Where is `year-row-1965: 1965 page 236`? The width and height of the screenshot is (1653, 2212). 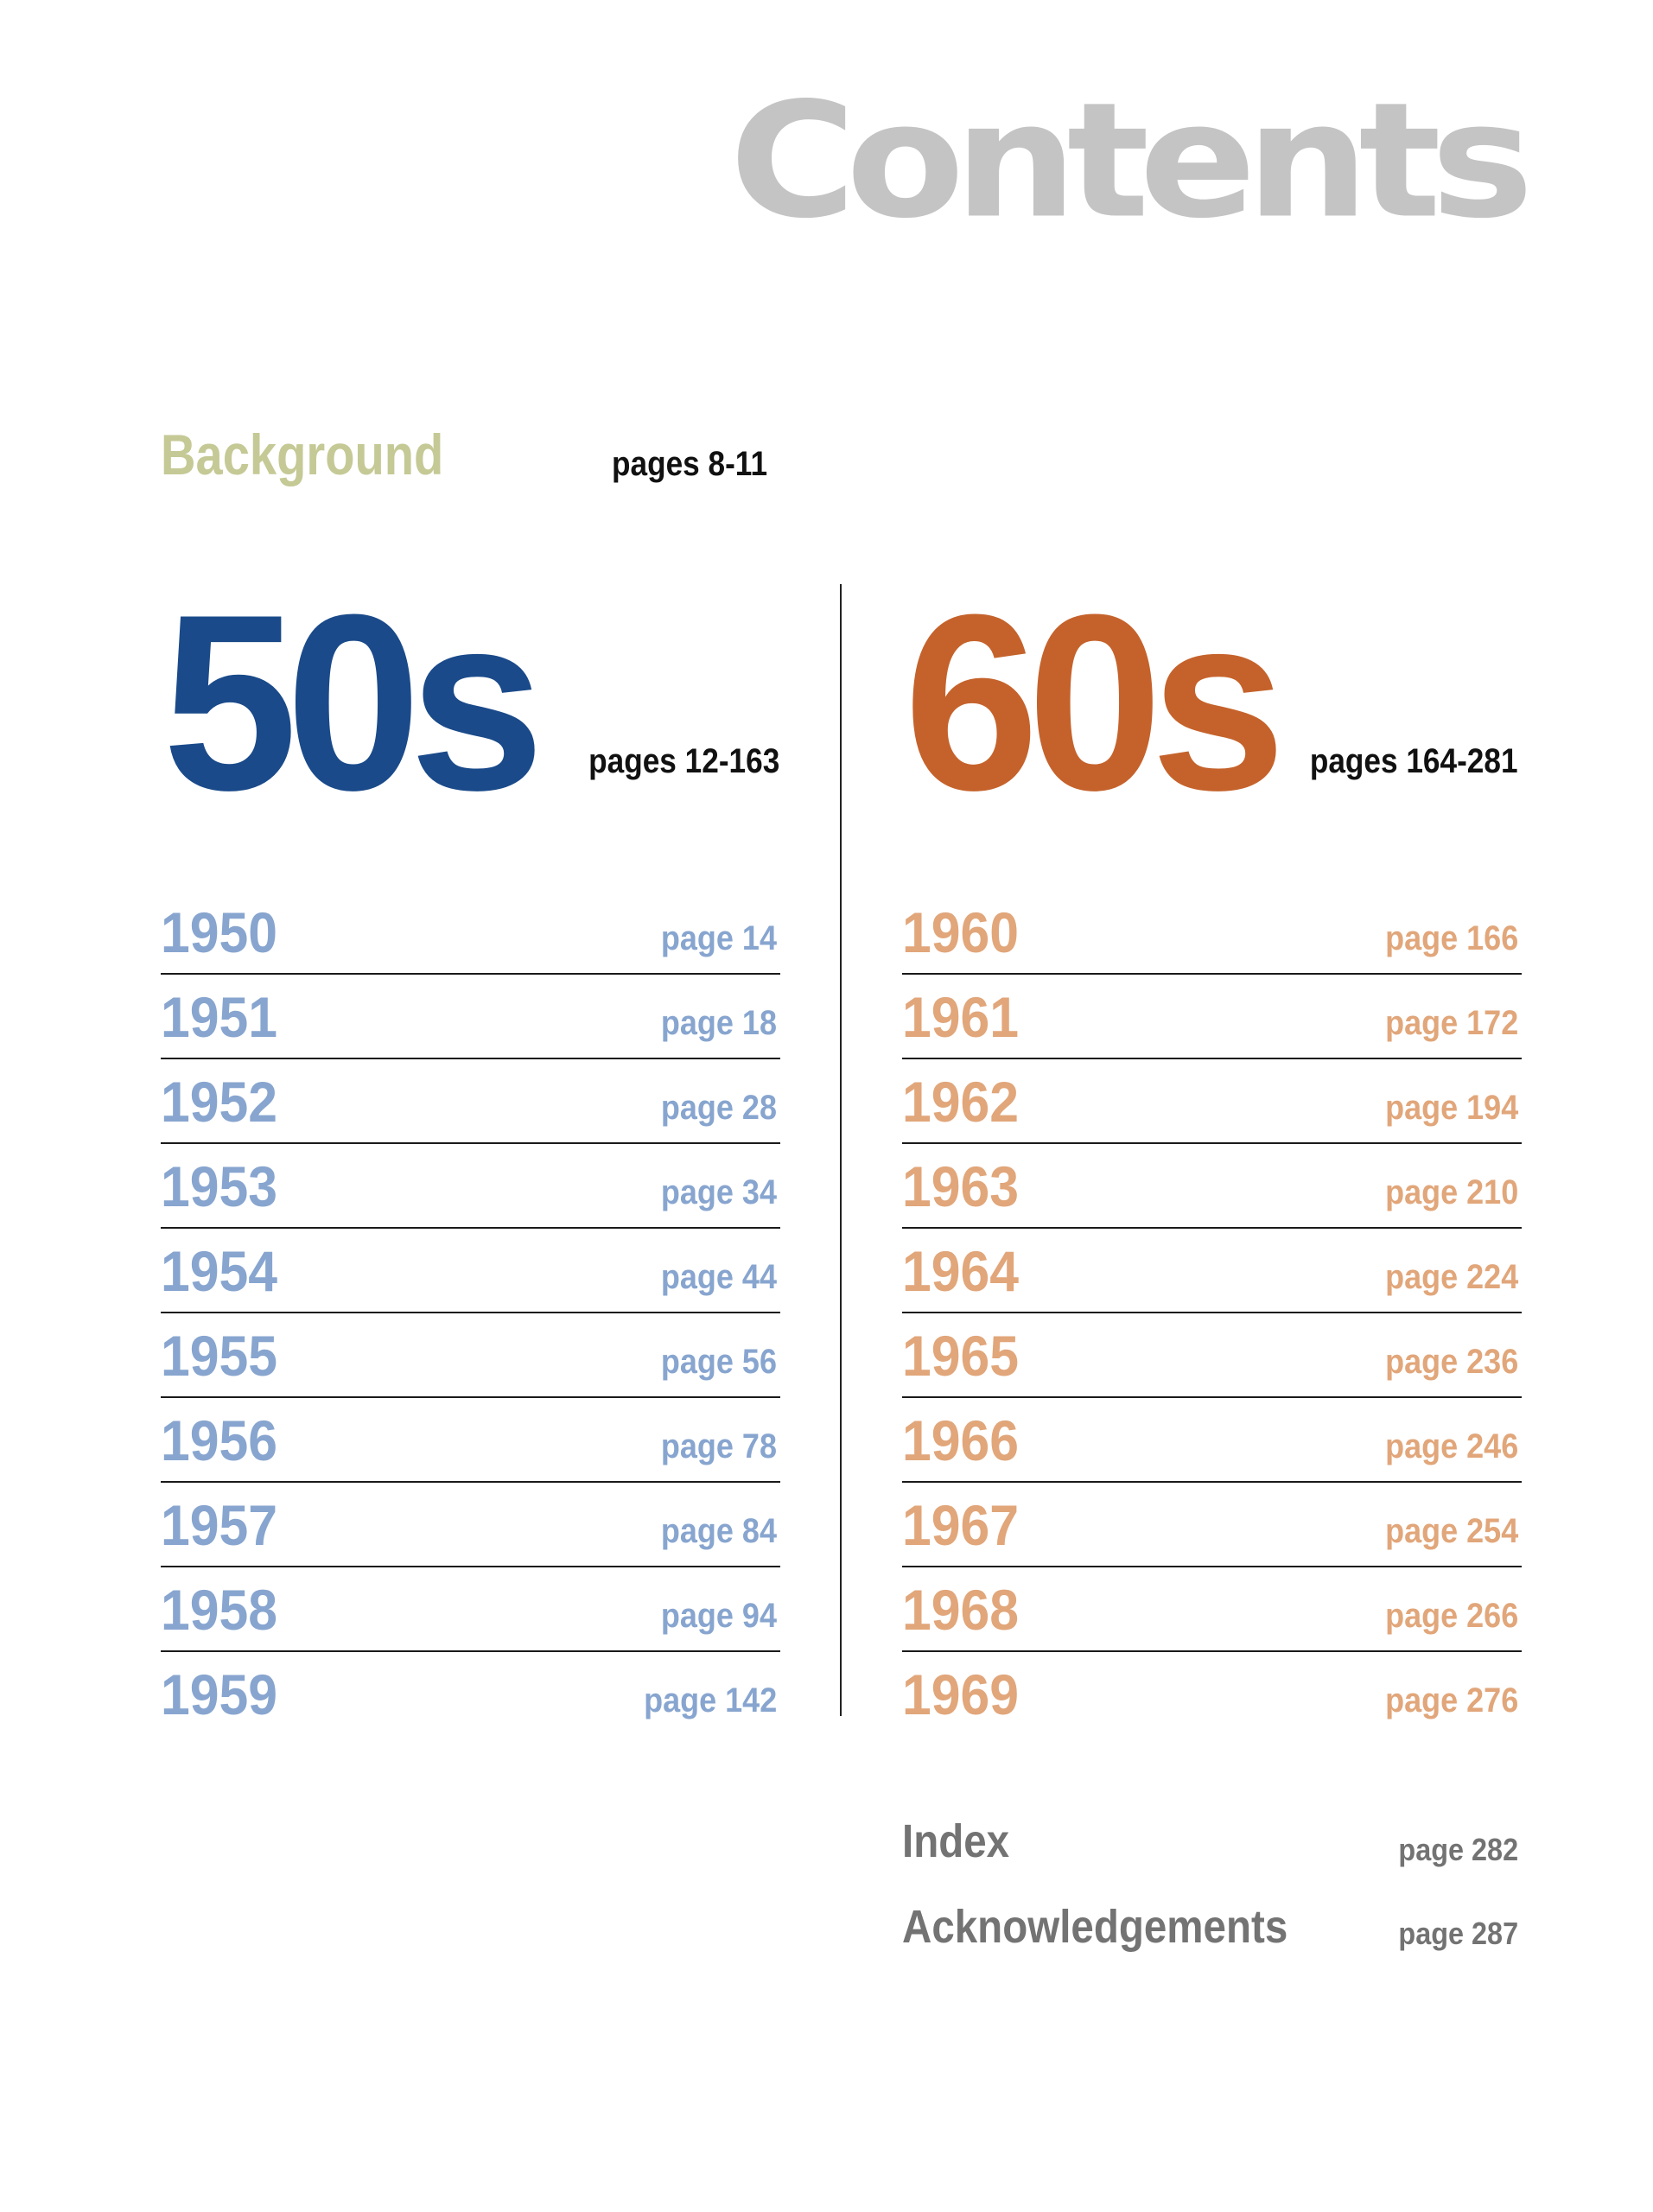
year-row-1965: 1965 page 236 is located at coordinates (1212, 1355).